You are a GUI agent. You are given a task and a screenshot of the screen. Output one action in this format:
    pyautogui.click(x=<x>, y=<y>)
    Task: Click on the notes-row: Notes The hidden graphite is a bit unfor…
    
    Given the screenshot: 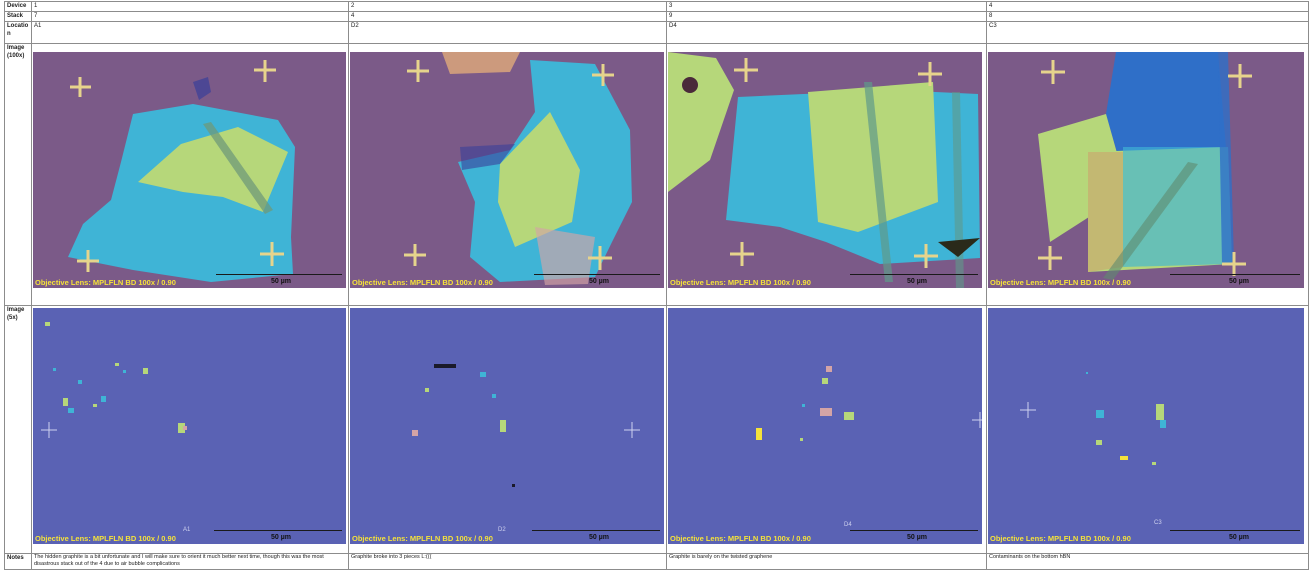 What is the action you would take?
    pyautogui.click(x=656, y=561)
    